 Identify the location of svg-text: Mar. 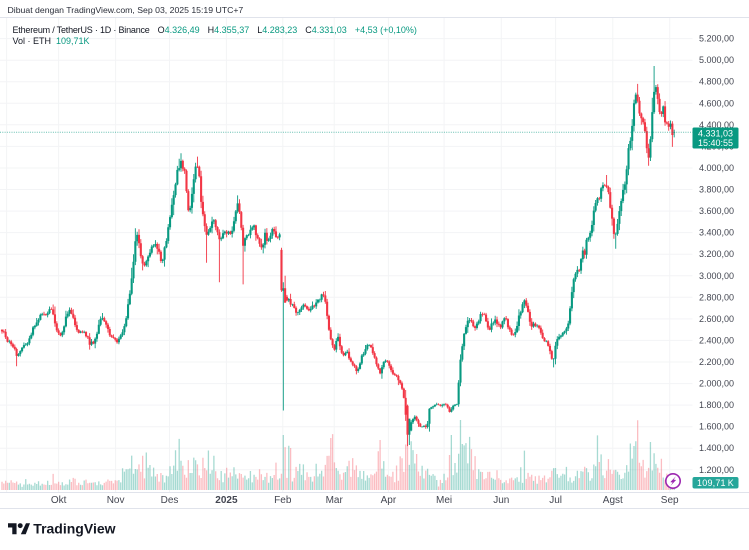
(335, 500).